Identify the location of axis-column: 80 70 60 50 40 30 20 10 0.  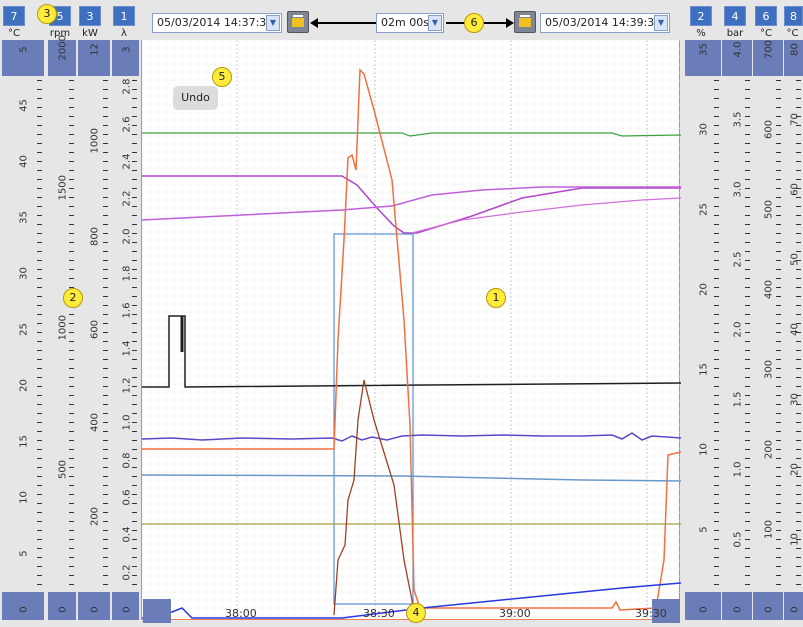
(793, 330).